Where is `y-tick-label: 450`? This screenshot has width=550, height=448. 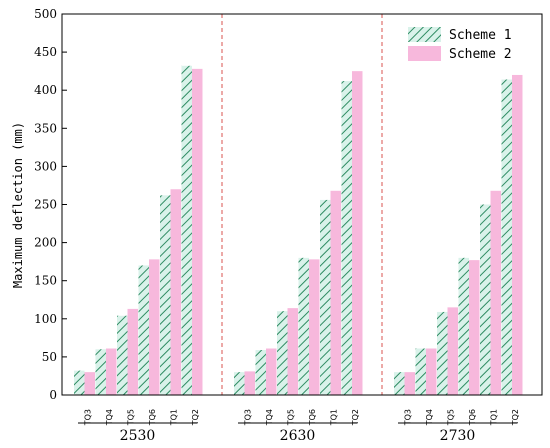
y-tick-label: 450 is located at coordinates (45, 52).